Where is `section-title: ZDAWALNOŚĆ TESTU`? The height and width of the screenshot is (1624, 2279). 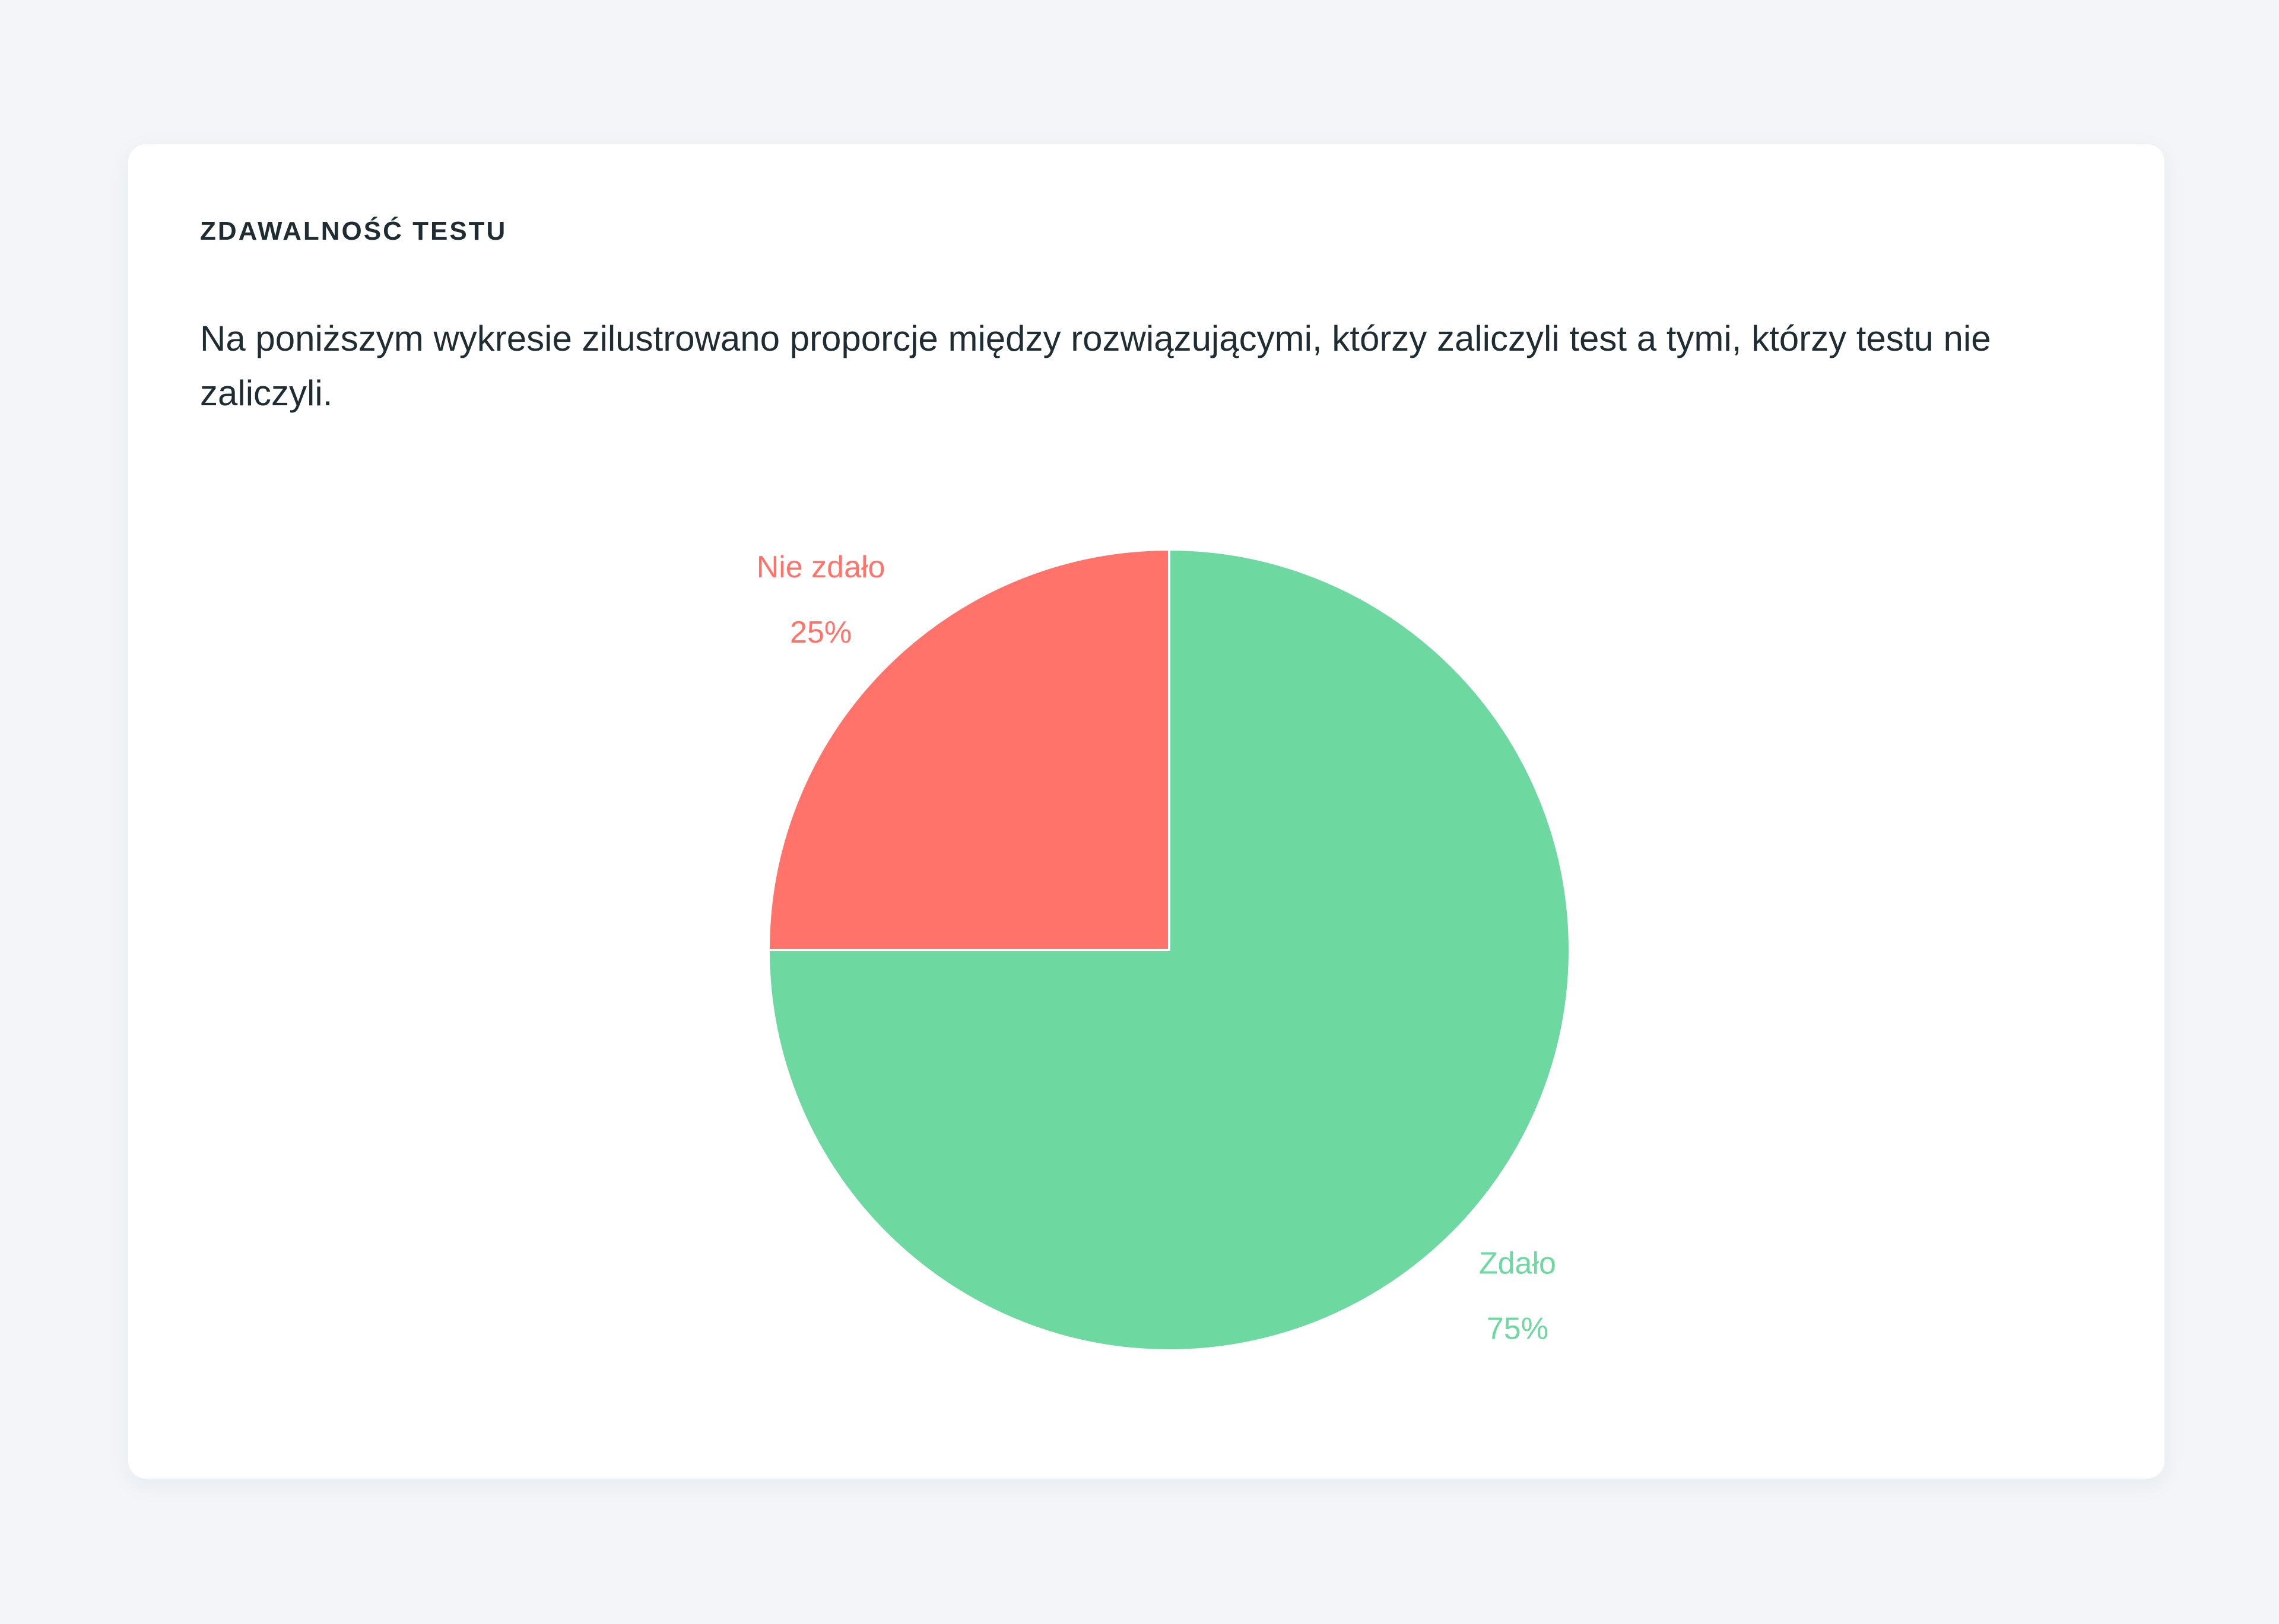
section-title: ZDAWALNOŚĆ TESTU is located at coordinates (353, 231).